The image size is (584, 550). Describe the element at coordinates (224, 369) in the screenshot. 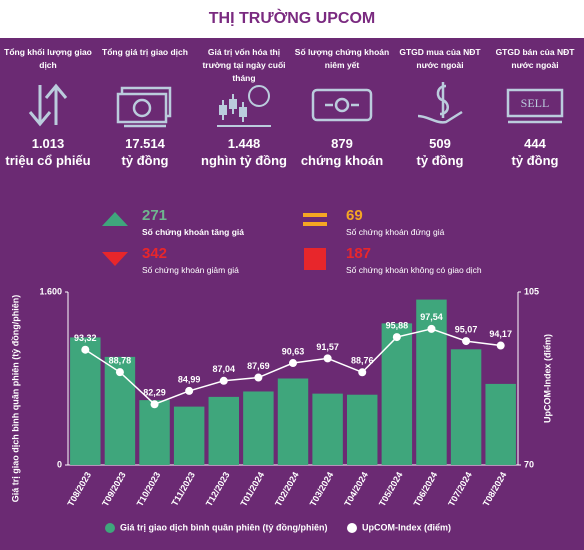

I see `data-label: 87,04` at that location.